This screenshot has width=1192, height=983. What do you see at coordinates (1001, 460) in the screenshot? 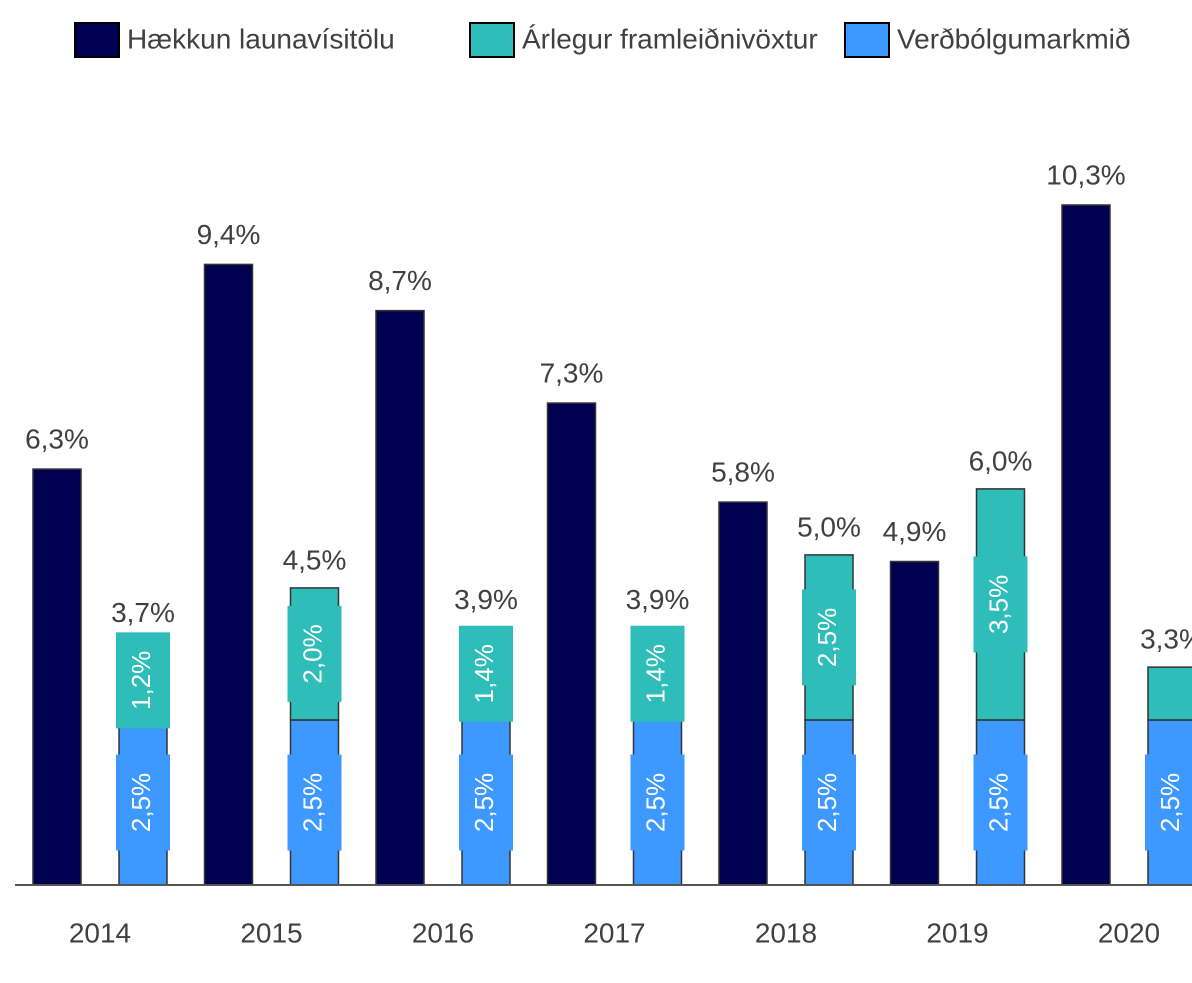
I see `stack-total-label: 6,0%` at bounding box center [1001, 460].